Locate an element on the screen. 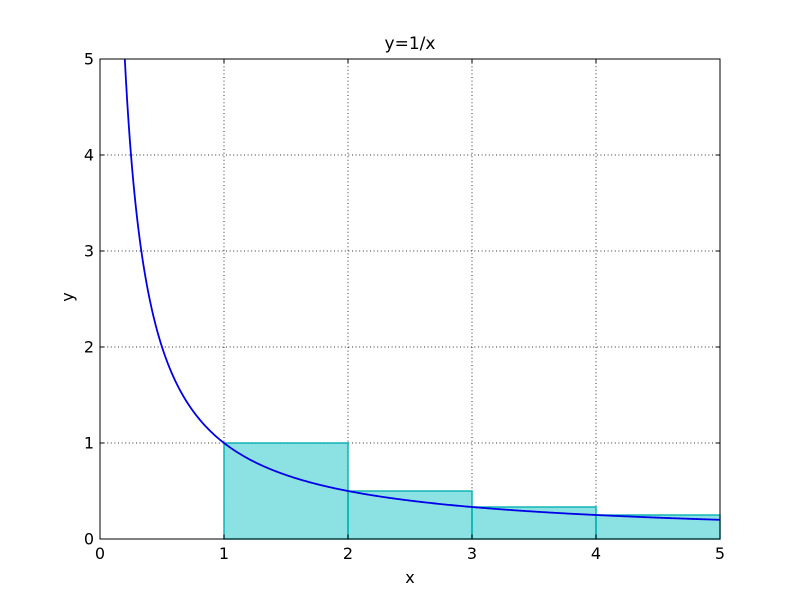  x-tick-label: 2 is located at coordinates (348, 553).